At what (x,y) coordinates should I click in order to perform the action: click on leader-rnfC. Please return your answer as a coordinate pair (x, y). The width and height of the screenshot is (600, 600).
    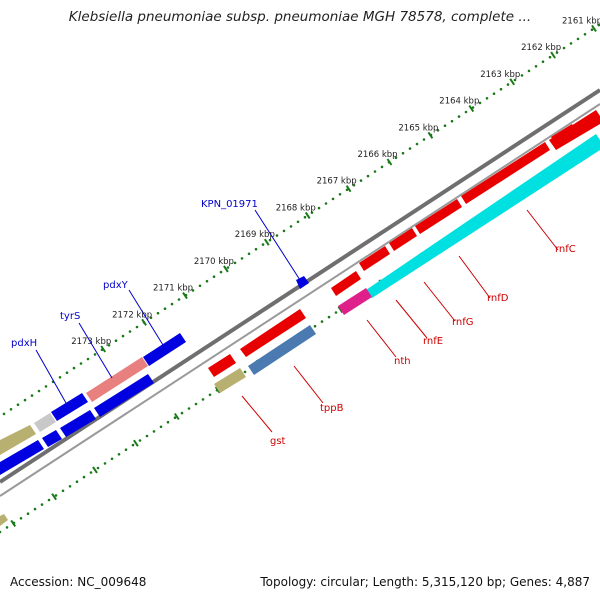
    Looking at the image, I should click on (542, 230).